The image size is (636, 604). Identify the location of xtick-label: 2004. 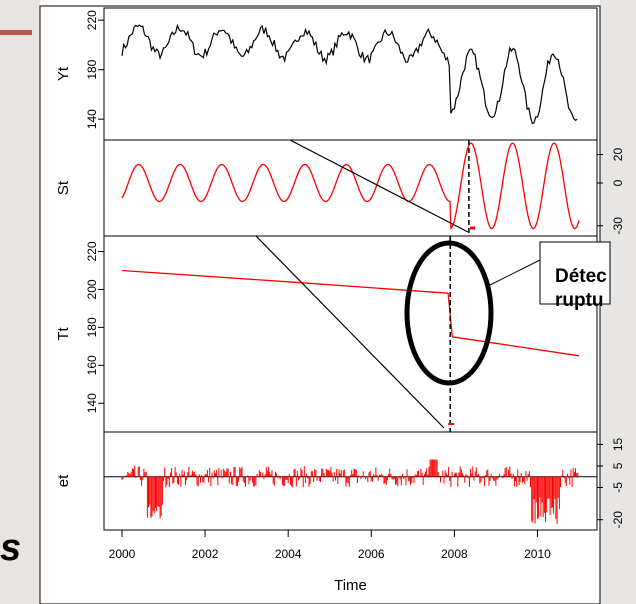
(288, 554).